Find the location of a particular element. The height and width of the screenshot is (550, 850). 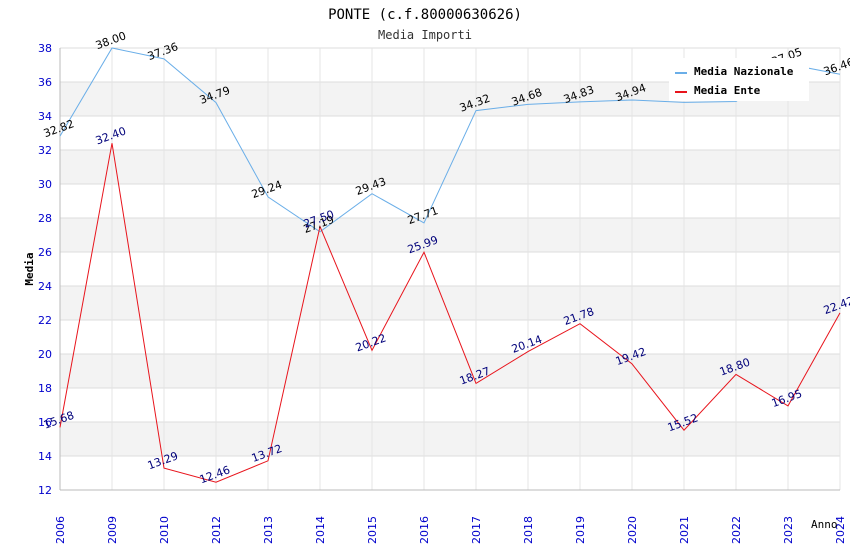

y-tick-label: 24 is located at coordinates (45, 286).